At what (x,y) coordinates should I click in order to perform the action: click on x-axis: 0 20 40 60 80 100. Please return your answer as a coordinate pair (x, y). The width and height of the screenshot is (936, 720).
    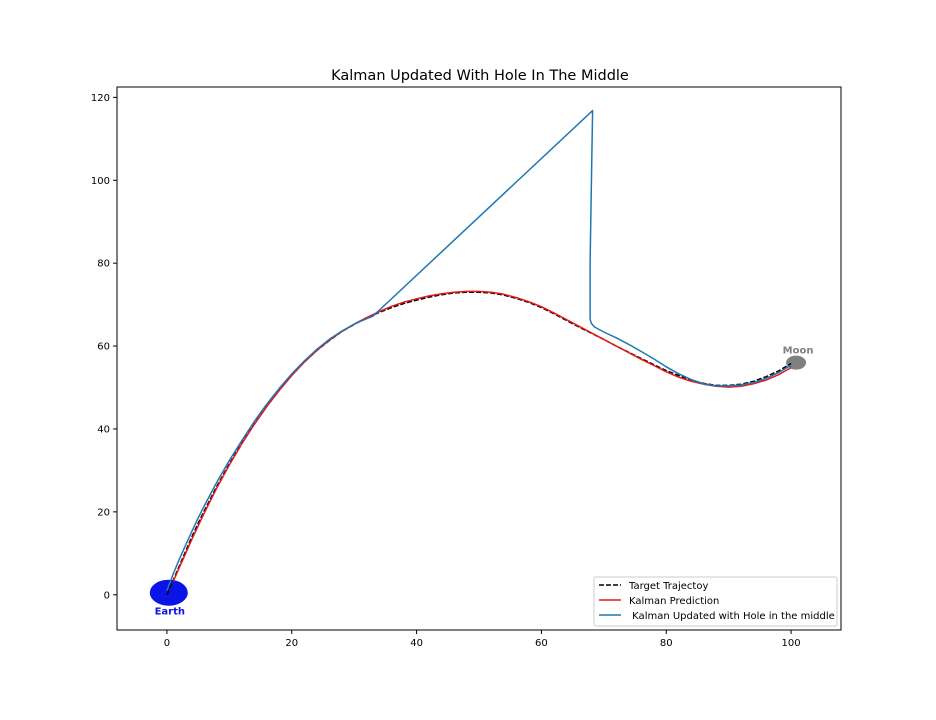
    Looking at the image, I should click on (482, 639).